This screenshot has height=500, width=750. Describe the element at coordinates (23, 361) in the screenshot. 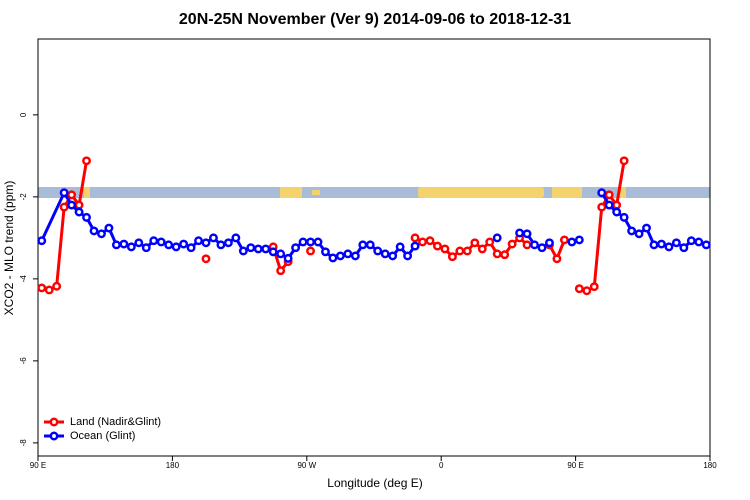

I see `y-tick-label: -6` at that location.